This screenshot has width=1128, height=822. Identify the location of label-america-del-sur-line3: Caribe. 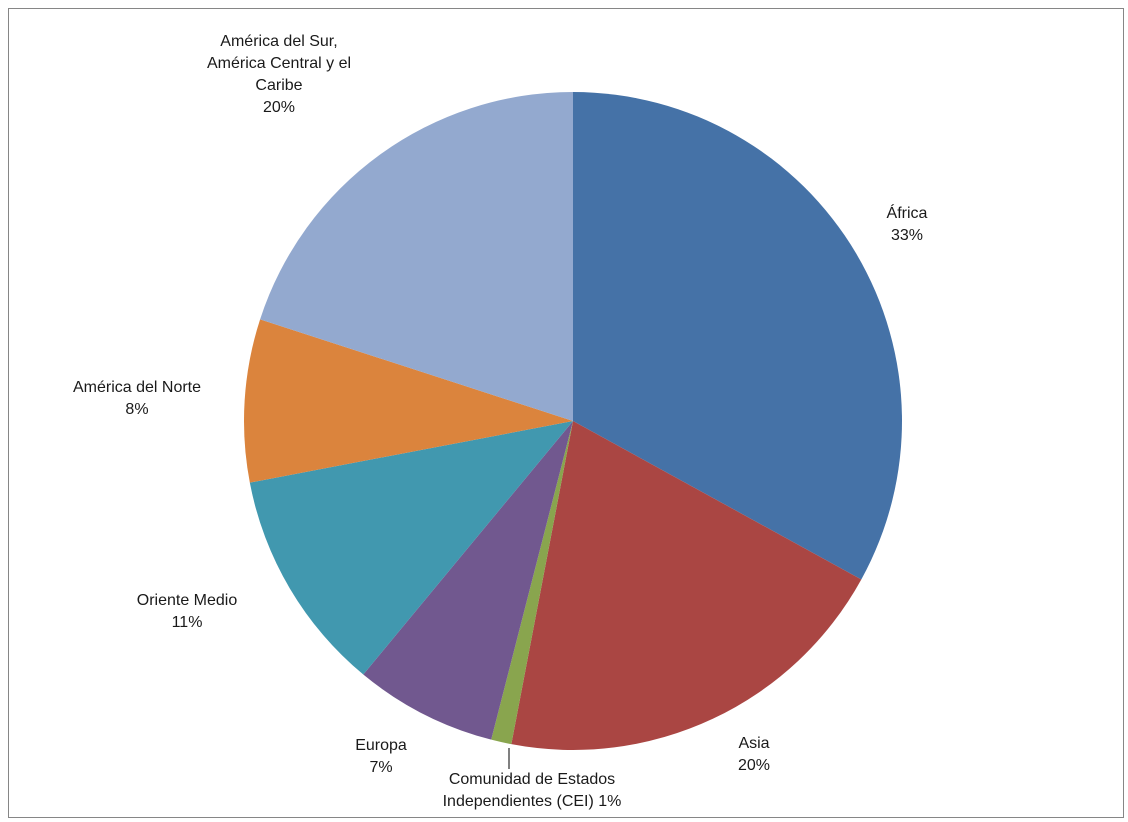
(279, 85).